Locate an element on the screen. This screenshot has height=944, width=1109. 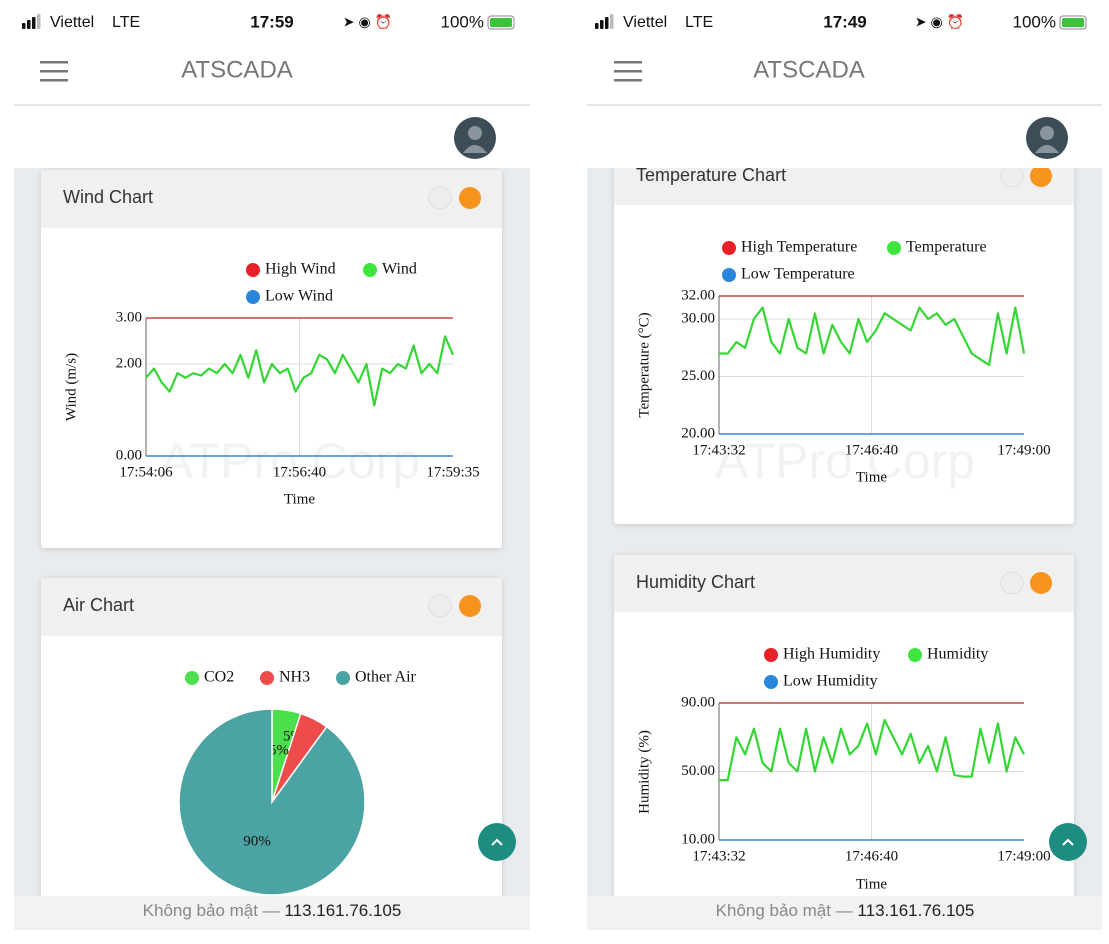
y-tick-label: 20.00 is located at coordinates (698, 433).